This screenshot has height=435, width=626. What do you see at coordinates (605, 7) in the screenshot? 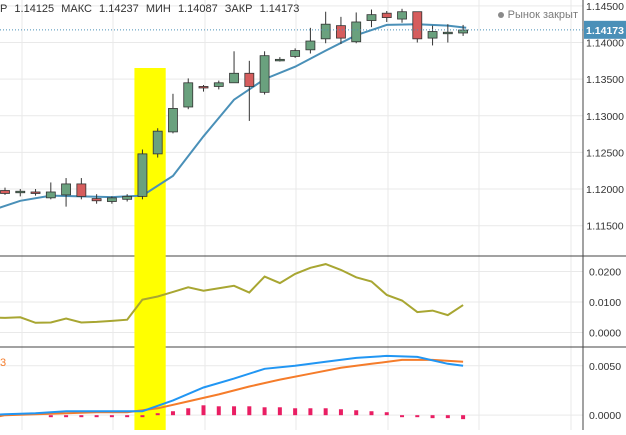
I see `price-tick-label: 1.14500` at bounding box center [605, 7].